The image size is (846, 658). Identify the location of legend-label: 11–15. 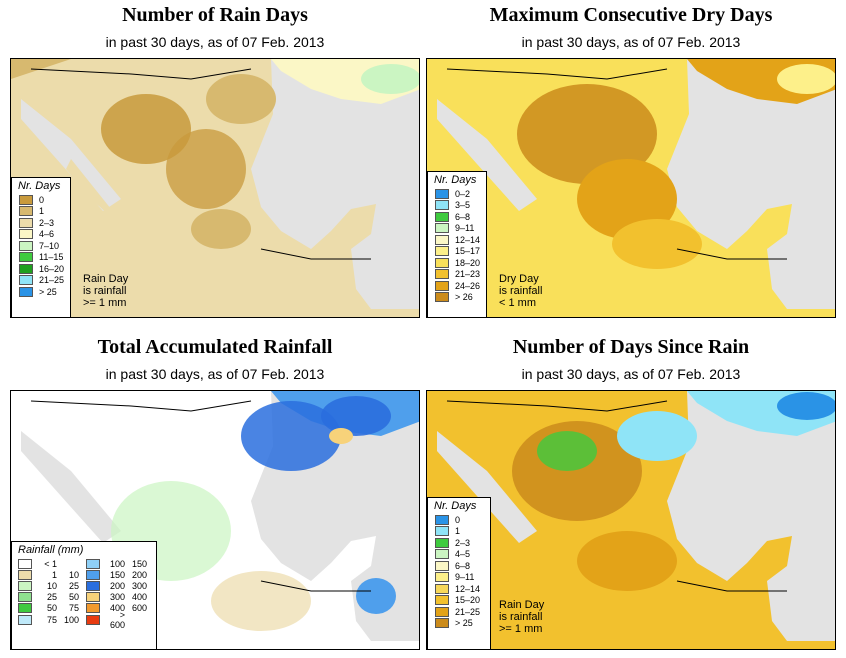
(51, 257).